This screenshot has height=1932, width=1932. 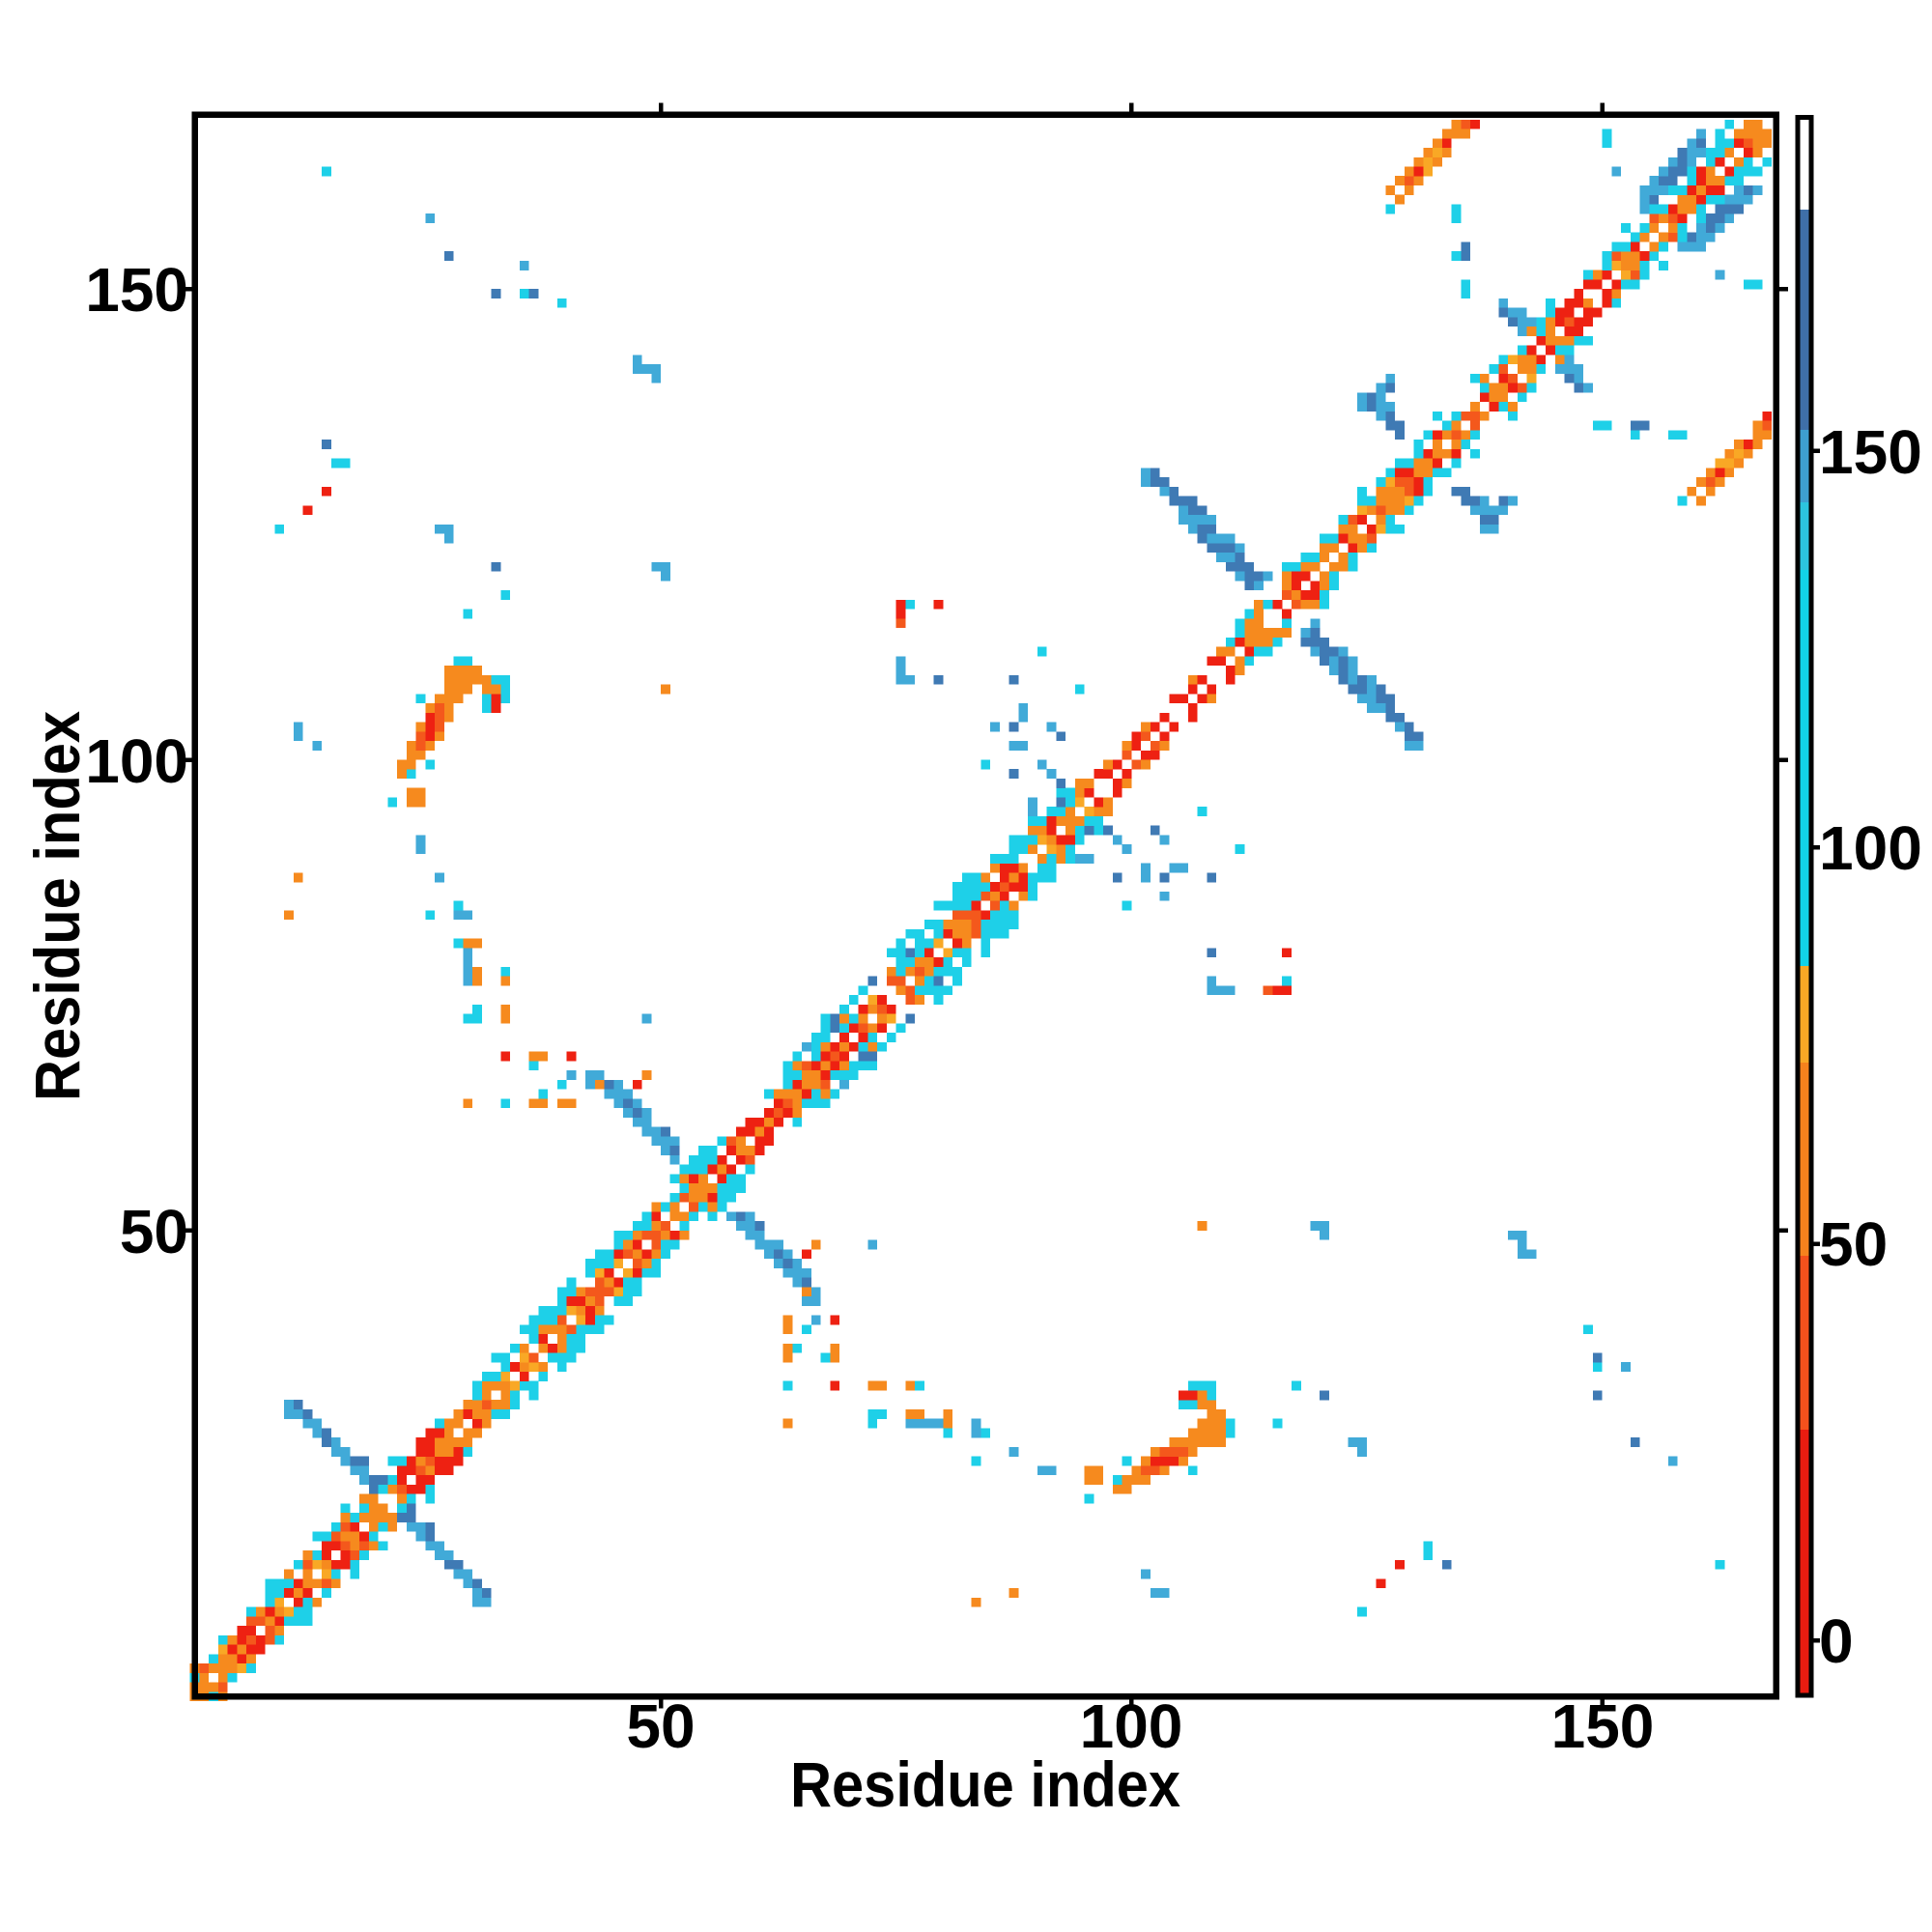 What do you see at coordinates (1836, 1641) in the screenshot?
I see `svg-text: 0` at bounding box center [1836, 1641].